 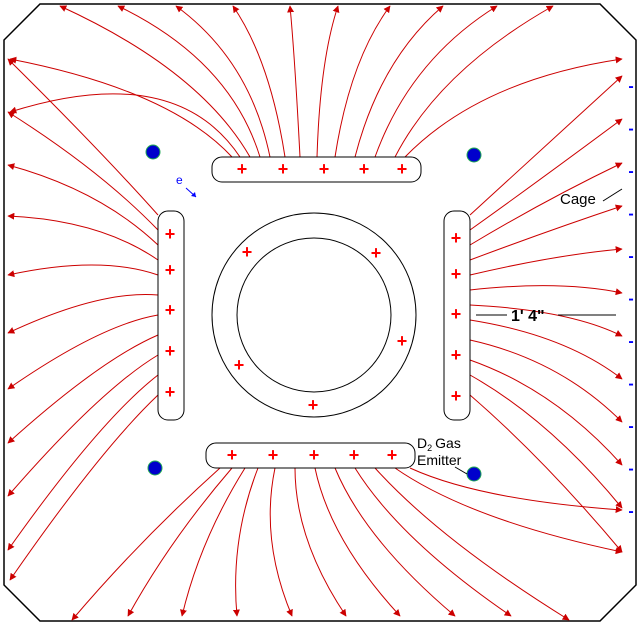 I want to click on emitter-dot-top-left, so click(x=153, y=152).